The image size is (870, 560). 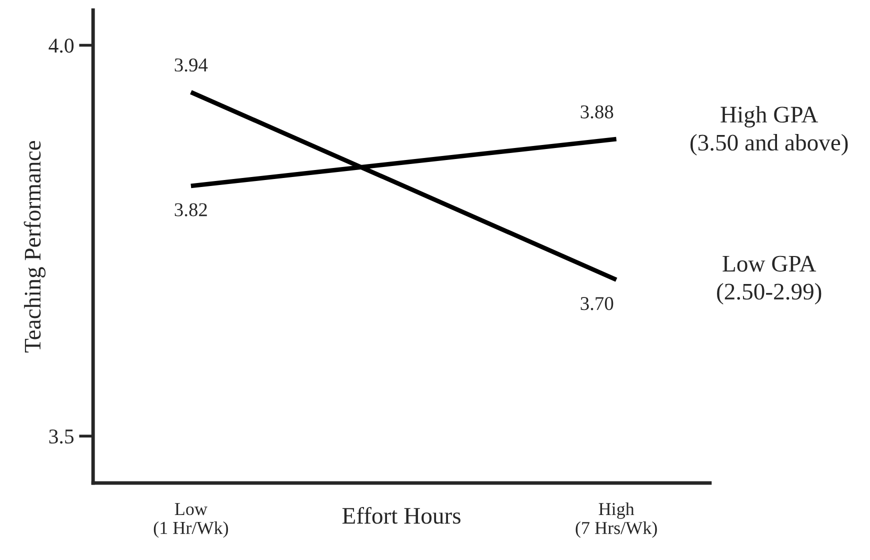 I want to click on data-label: 3.94, so click(x=191, y=65).